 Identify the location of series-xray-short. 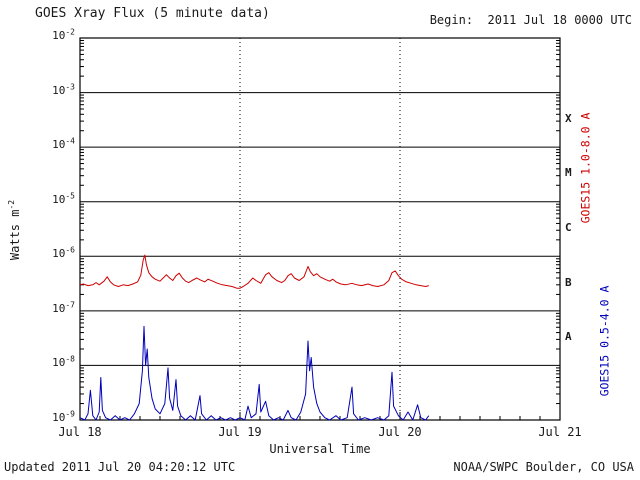
(254, 373).